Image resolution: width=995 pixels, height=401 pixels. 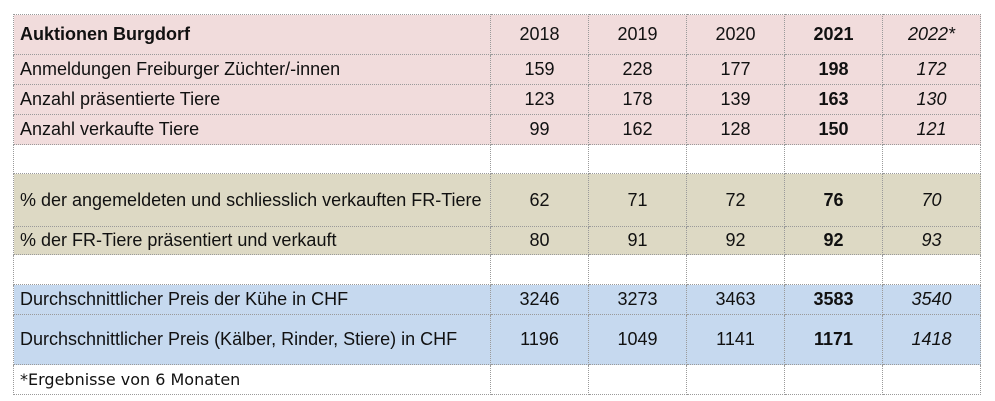 I want to click on cell-value: 1049, so click(x=637, y=339).